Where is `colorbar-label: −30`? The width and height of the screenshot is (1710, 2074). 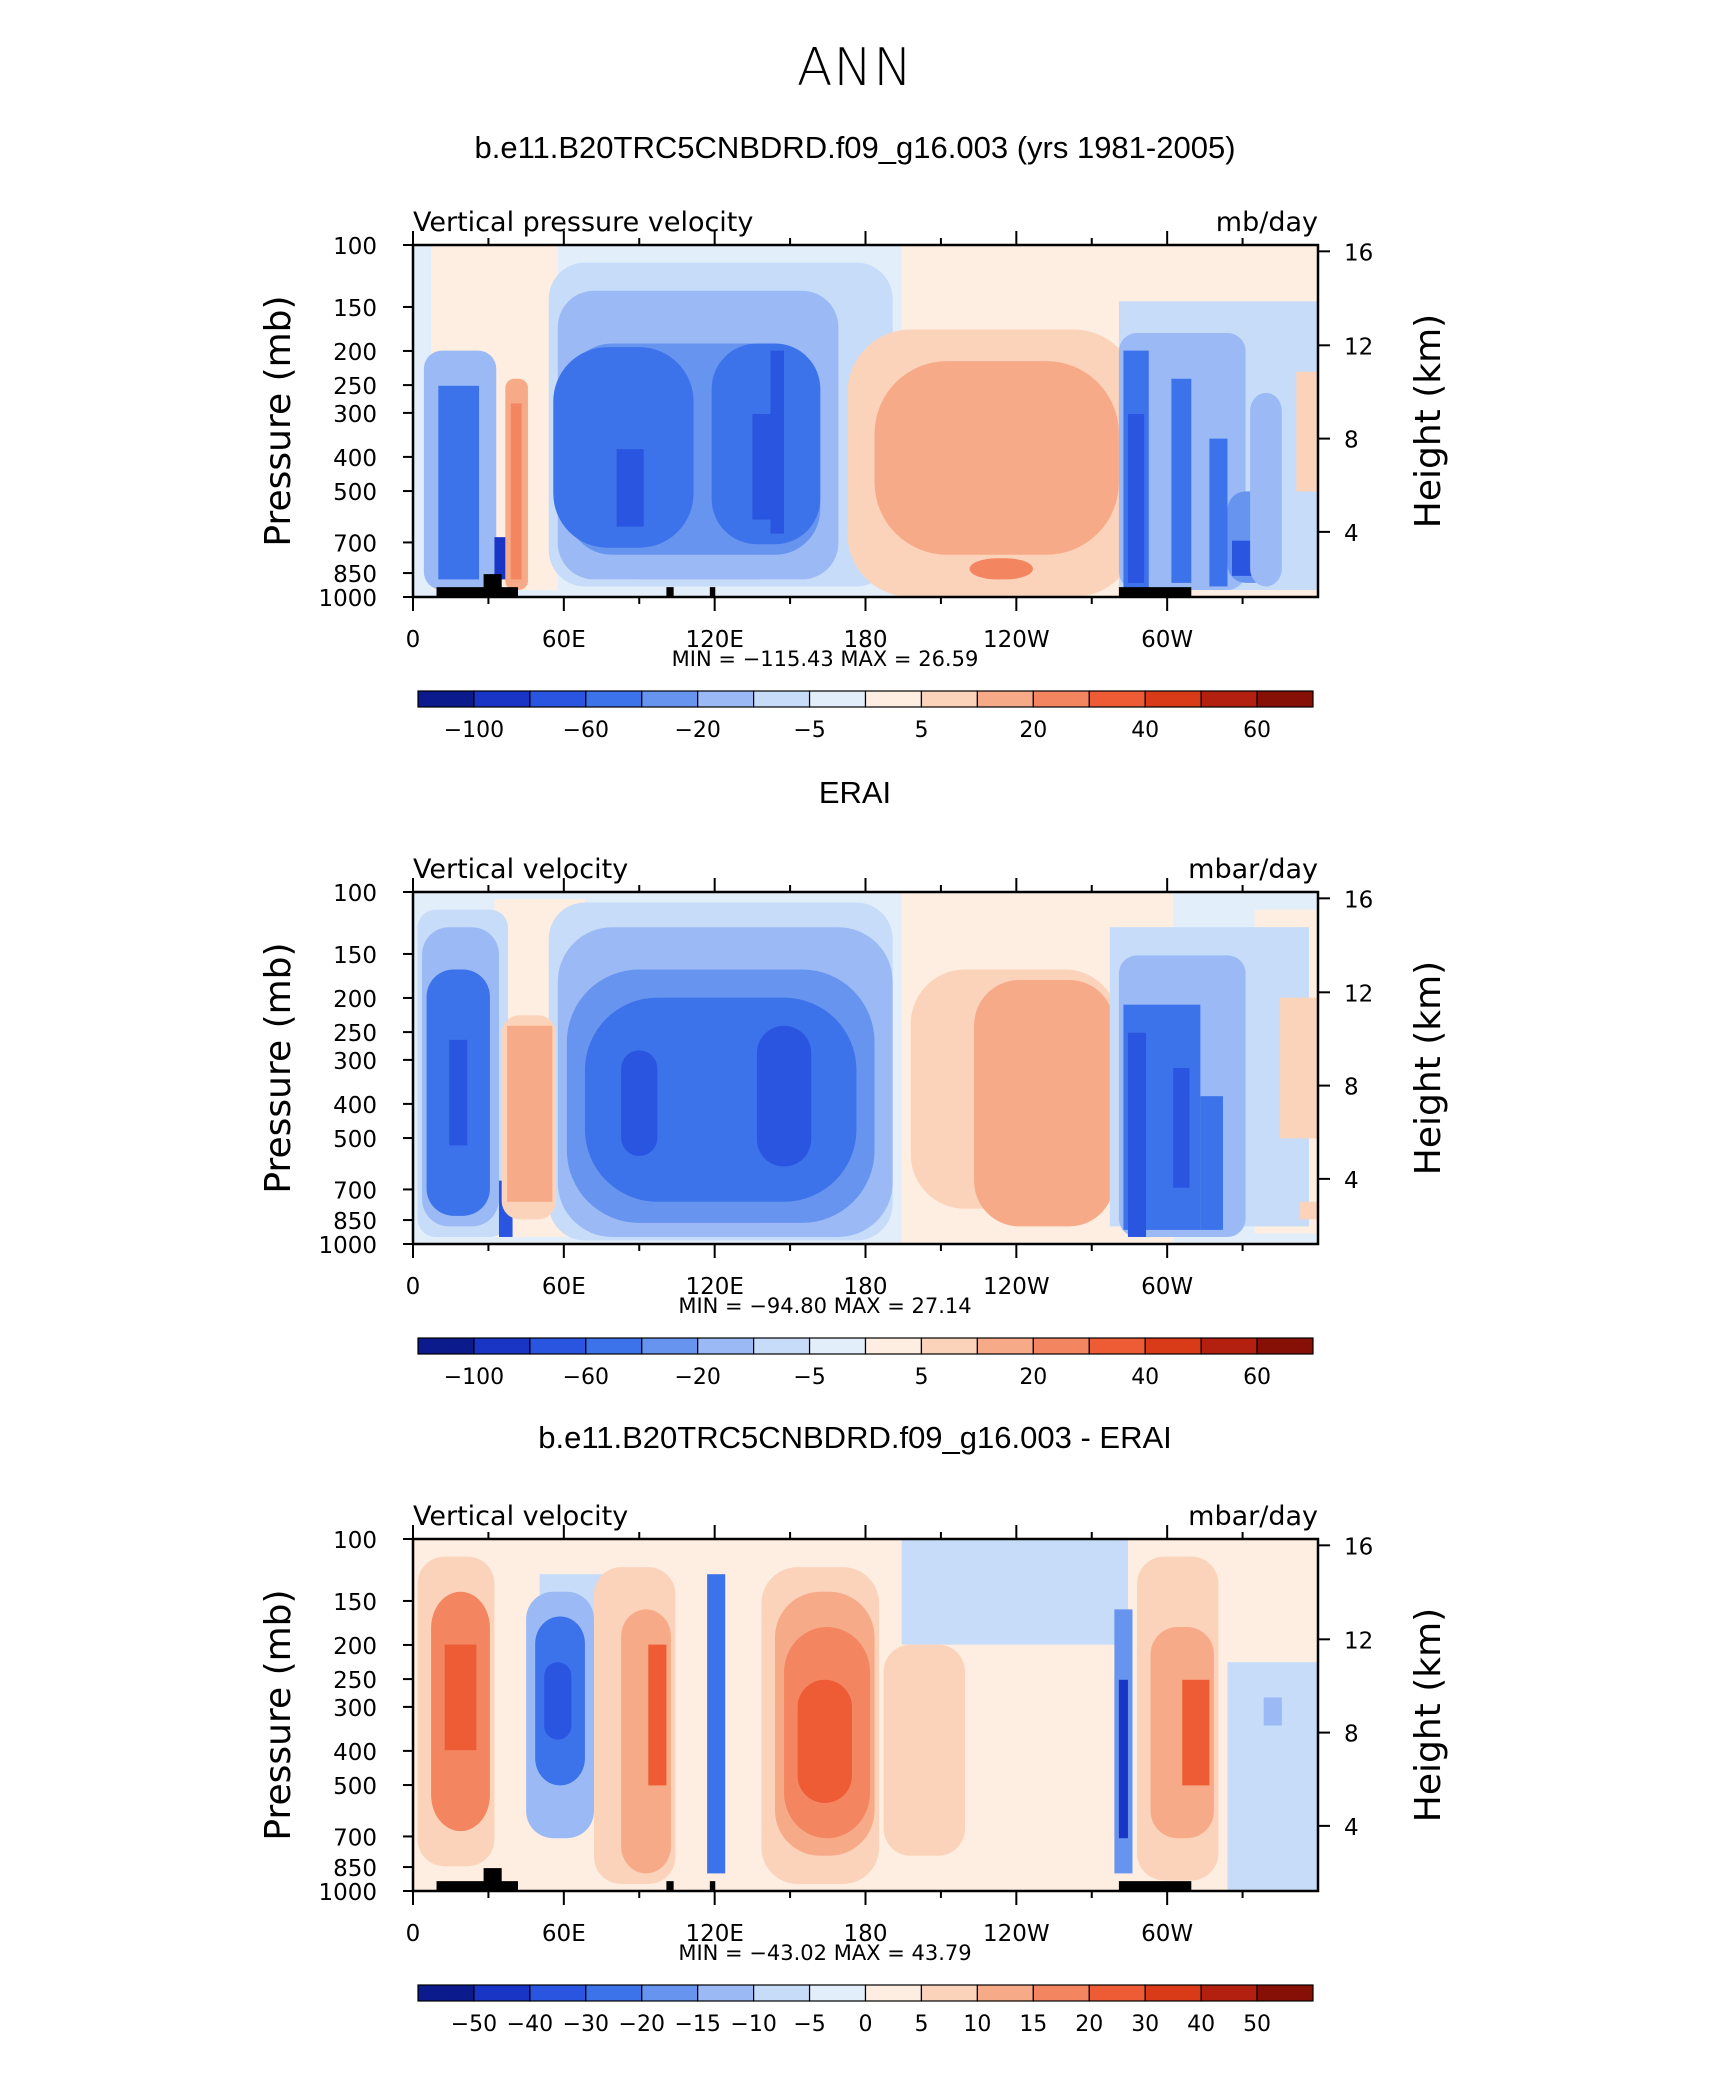
colorbar-label: −30 is located at coordinates (586, 2024).